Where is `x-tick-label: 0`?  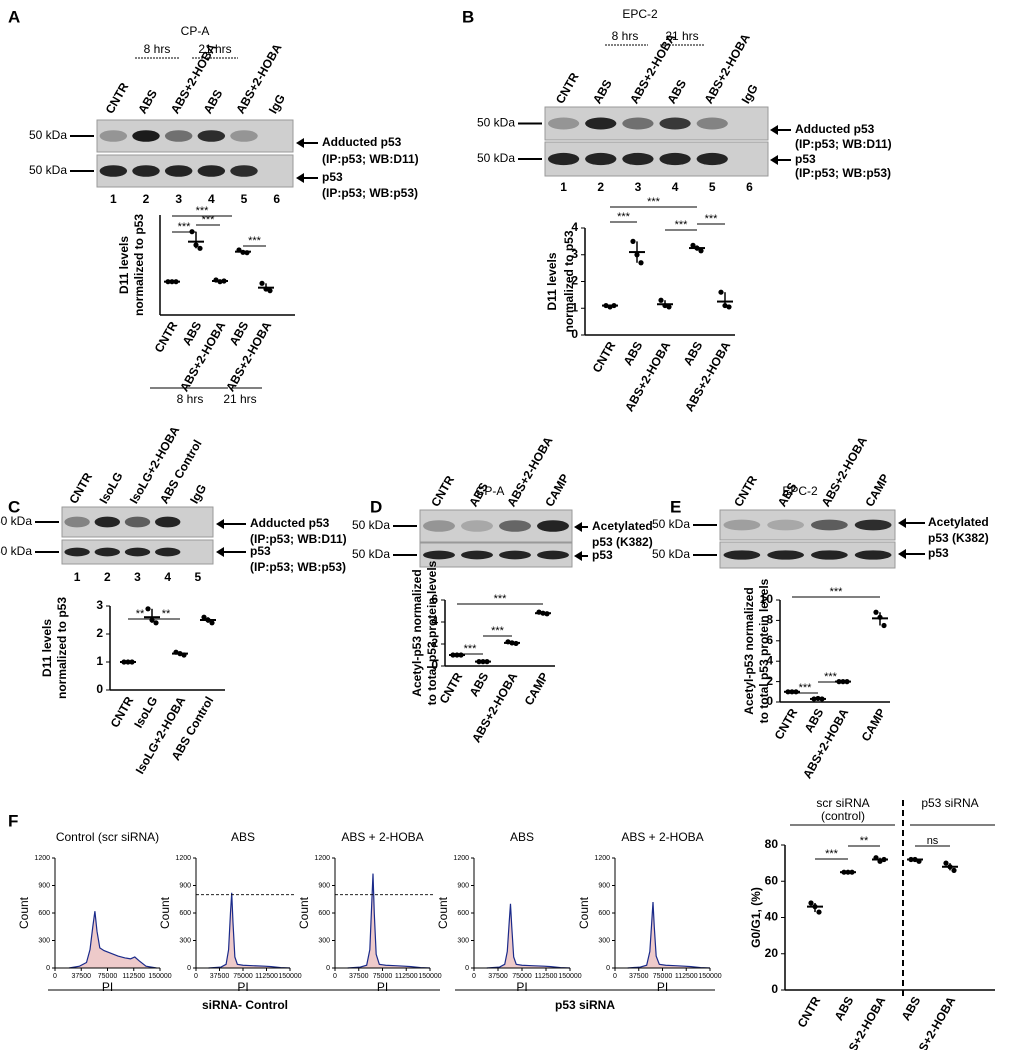
x-tick-label: 0 is located at coordinates (474, 976).